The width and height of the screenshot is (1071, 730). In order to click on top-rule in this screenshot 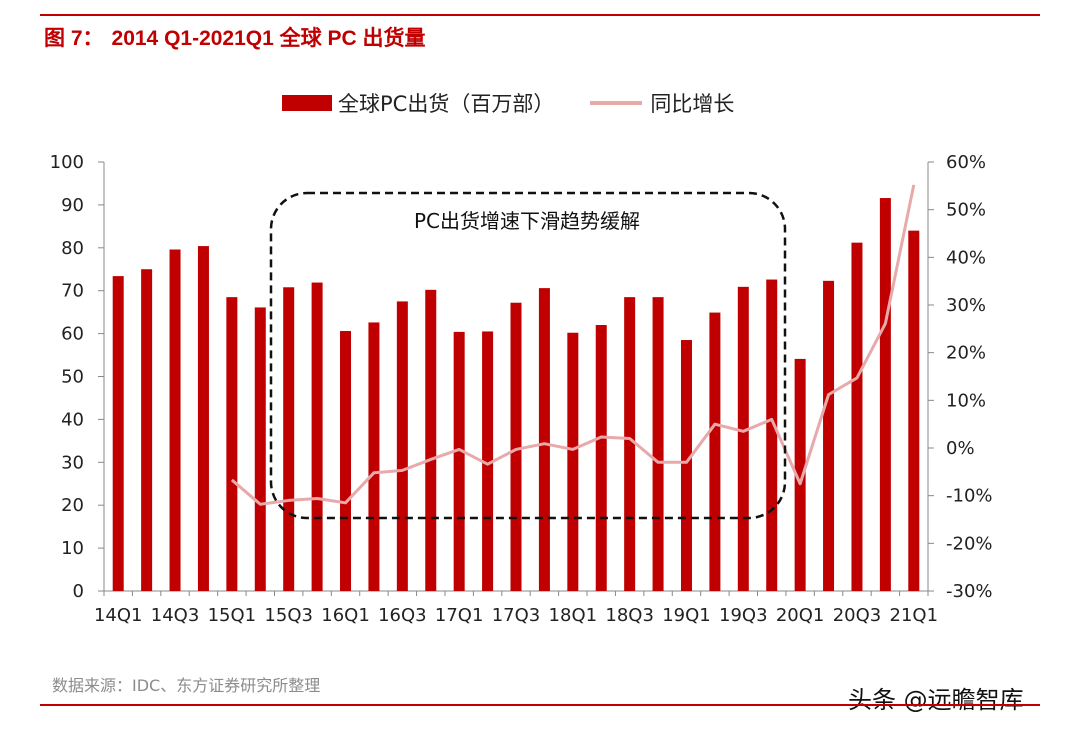, I will do `click(540, 15)`.